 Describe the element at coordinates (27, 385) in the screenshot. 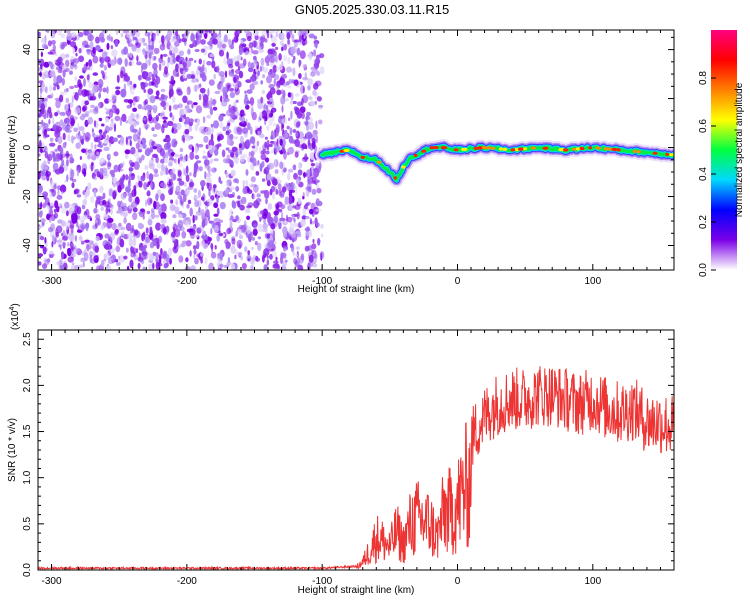

I see `y-tick-label: 2.0` at that location.